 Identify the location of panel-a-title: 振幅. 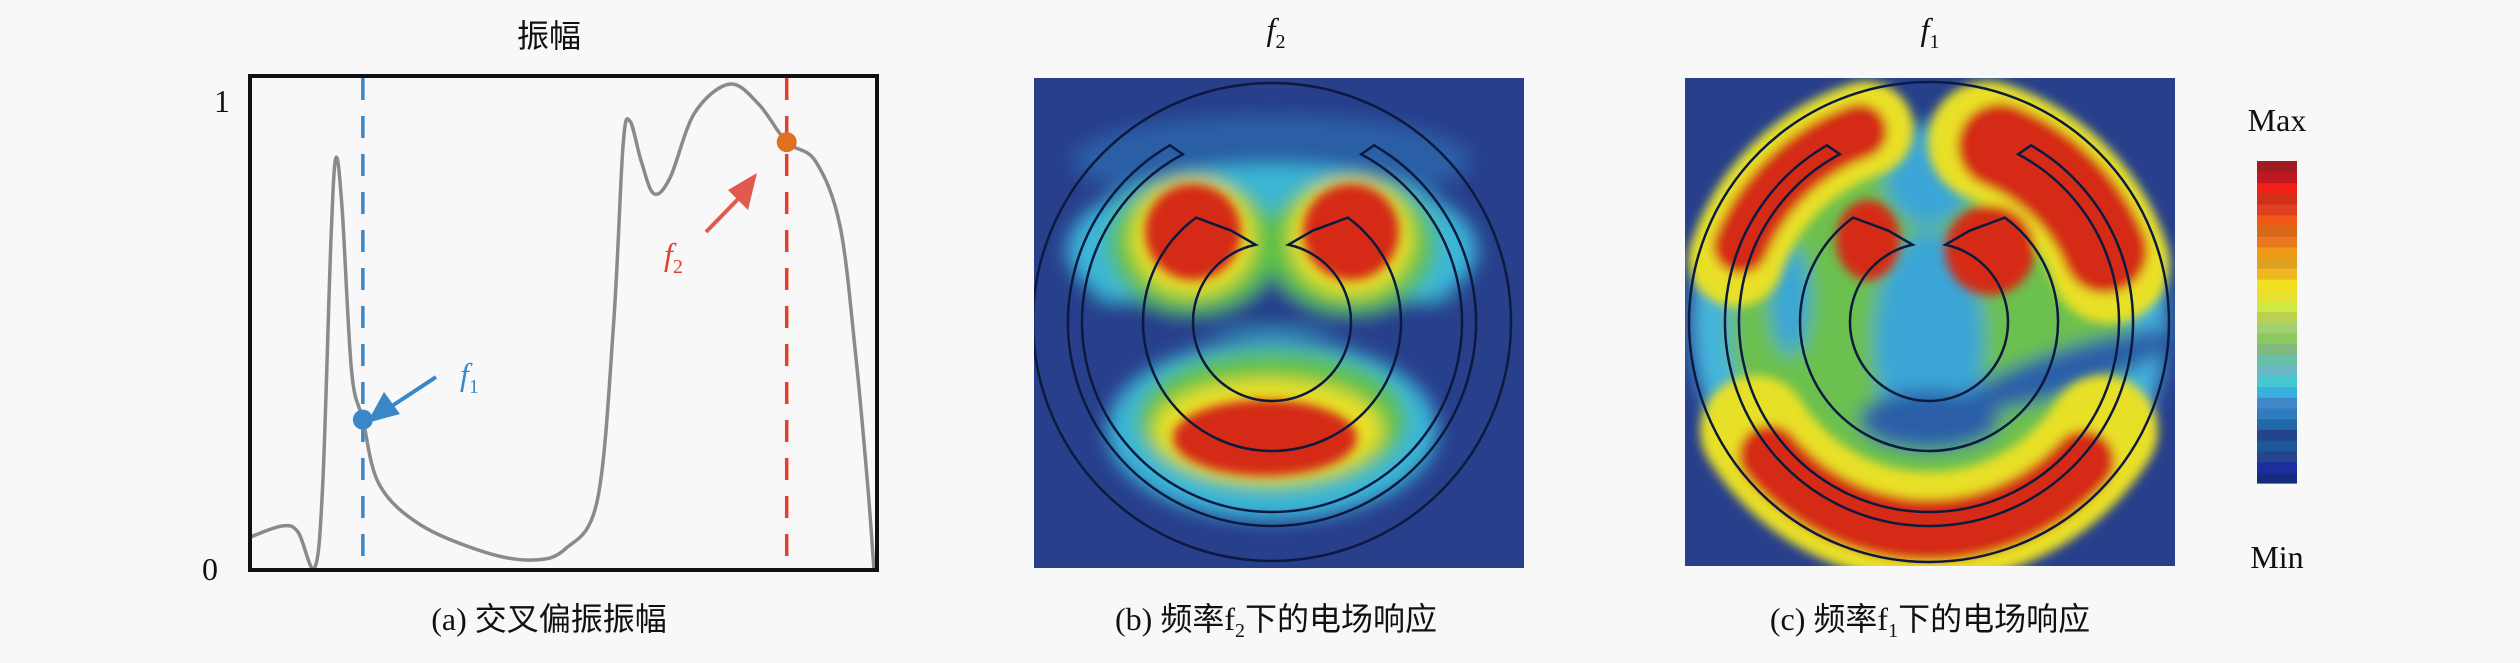
(549, 36).